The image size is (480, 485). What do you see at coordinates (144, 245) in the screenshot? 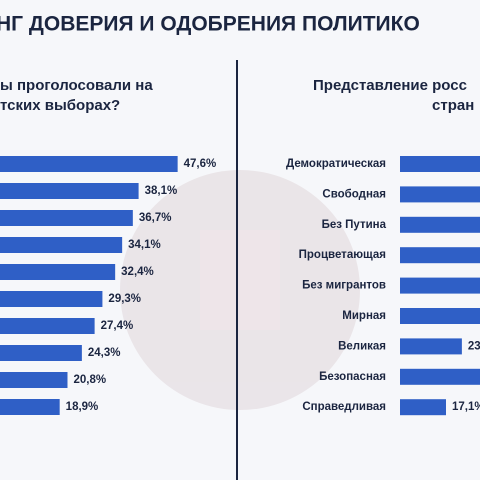
I see `value-label: 34,1%` at bounding box center [144, 245].